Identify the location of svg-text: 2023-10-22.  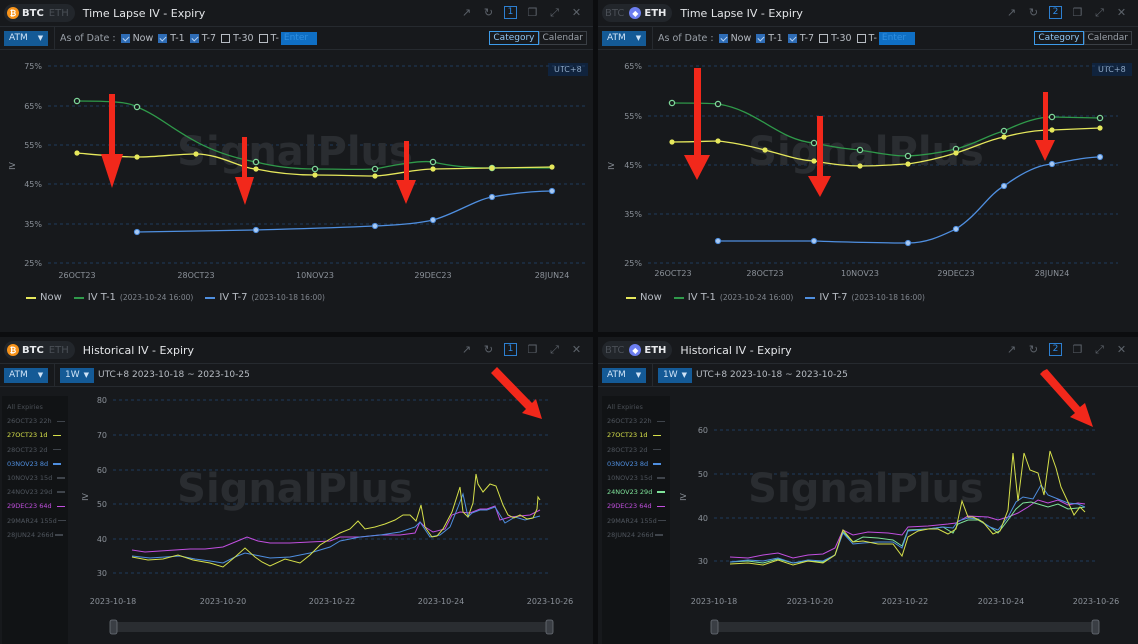
(905, 601).